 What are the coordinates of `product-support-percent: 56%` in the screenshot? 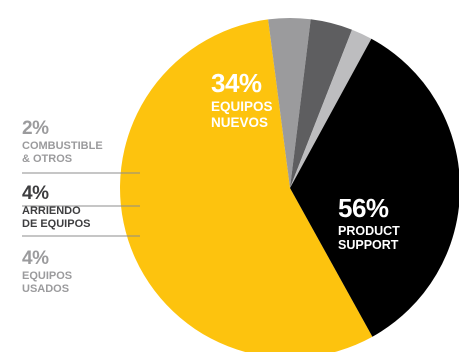 It's located at (363, 208).